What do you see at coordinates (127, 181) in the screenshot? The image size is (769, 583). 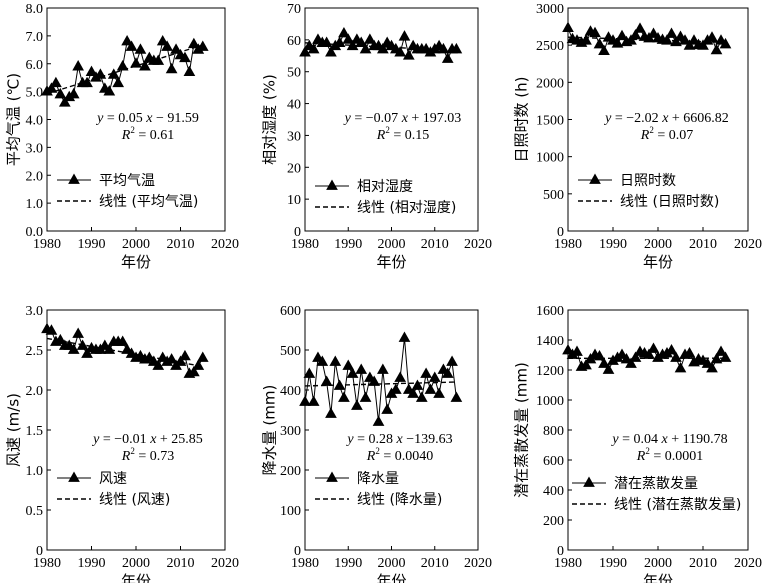 I see `legend-series-label: 平均气温` at bounding box center [127, 181].